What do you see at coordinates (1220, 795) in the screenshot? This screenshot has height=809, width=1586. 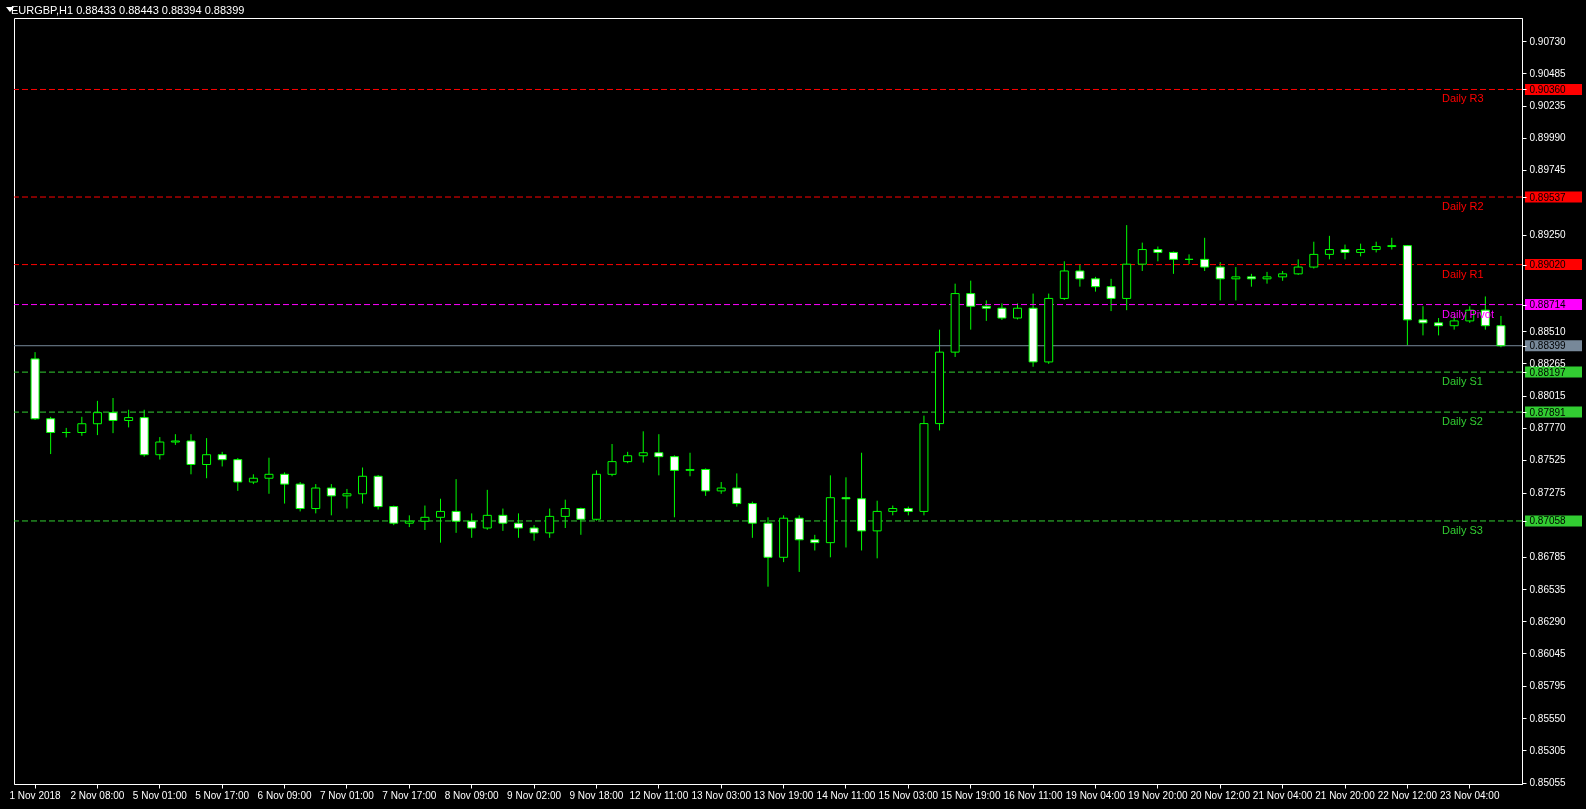 I see `x-tick-label: 20 Nov 12:00` at bounding box center [1220, 795].